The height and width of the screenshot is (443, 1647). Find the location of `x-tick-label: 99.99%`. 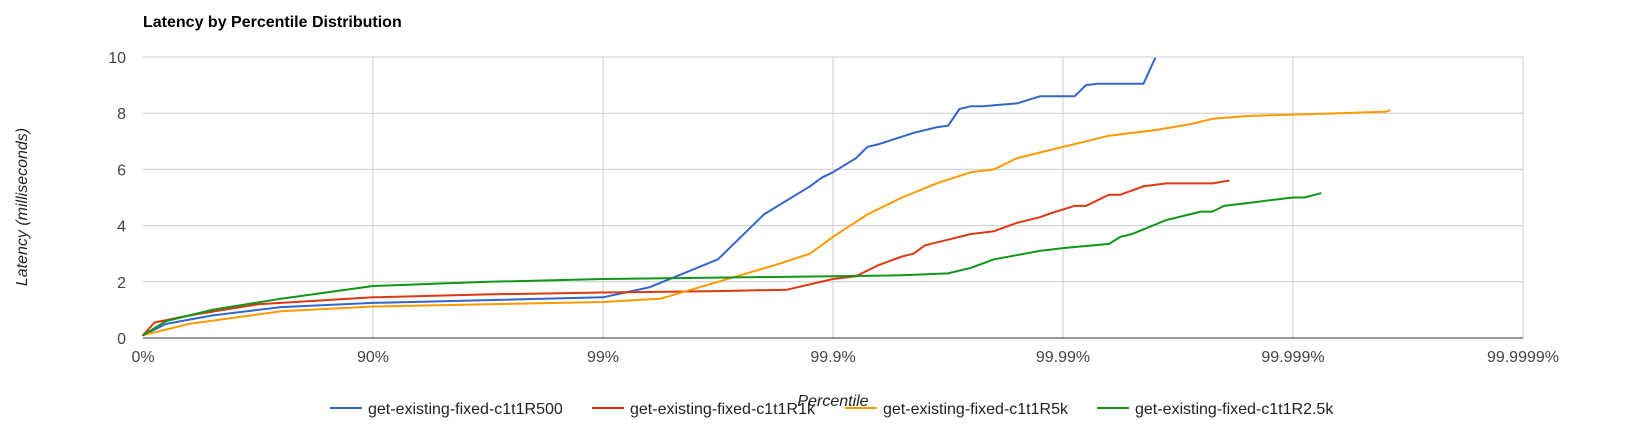

x-tick-label: 99.99% is located at coordinates (1063, 357).